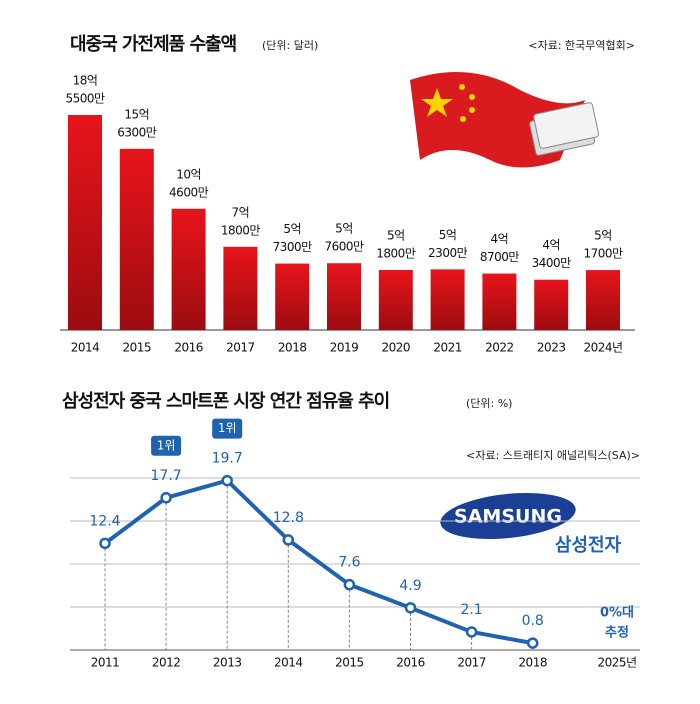 The width and height of the screenshot is (700, 704). I want to click on x-tick-label: 2020, so click(396, 348).